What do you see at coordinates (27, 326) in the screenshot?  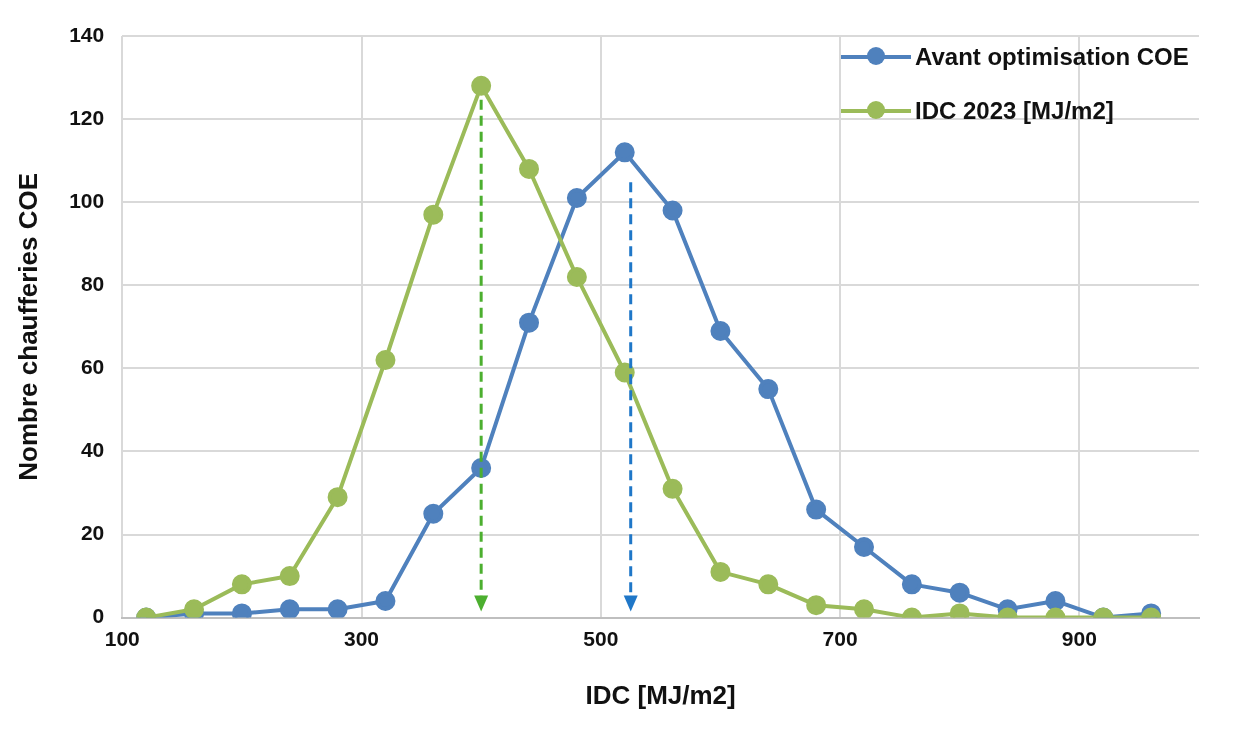 I see `y-axis-title: Nombre chaufferies COE` at bounding box center [27, 326].